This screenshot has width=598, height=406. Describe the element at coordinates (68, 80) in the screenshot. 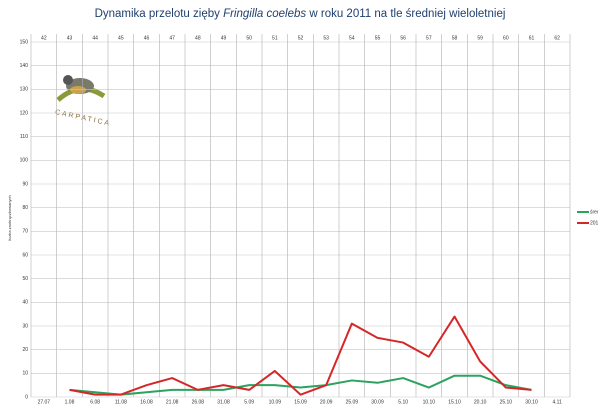

I see `logo-bird-head` at that location.